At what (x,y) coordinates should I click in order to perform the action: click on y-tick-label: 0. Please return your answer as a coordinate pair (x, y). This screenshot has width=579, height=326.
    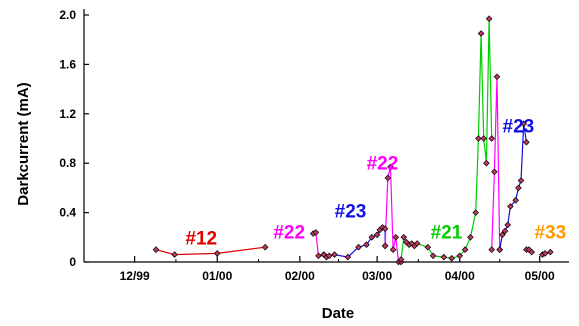
    Looking at the image, I should click on (72, 262).